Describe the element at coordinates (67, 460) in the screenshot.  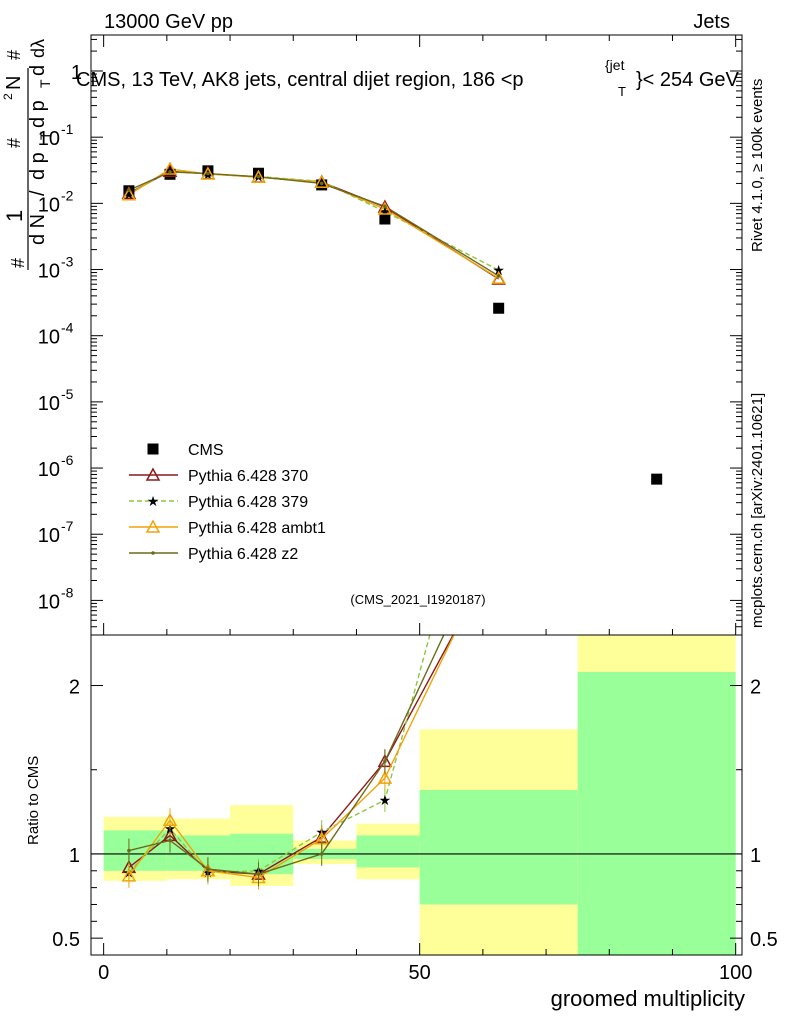
I see `y-tick-label-exp: -6` at that location.